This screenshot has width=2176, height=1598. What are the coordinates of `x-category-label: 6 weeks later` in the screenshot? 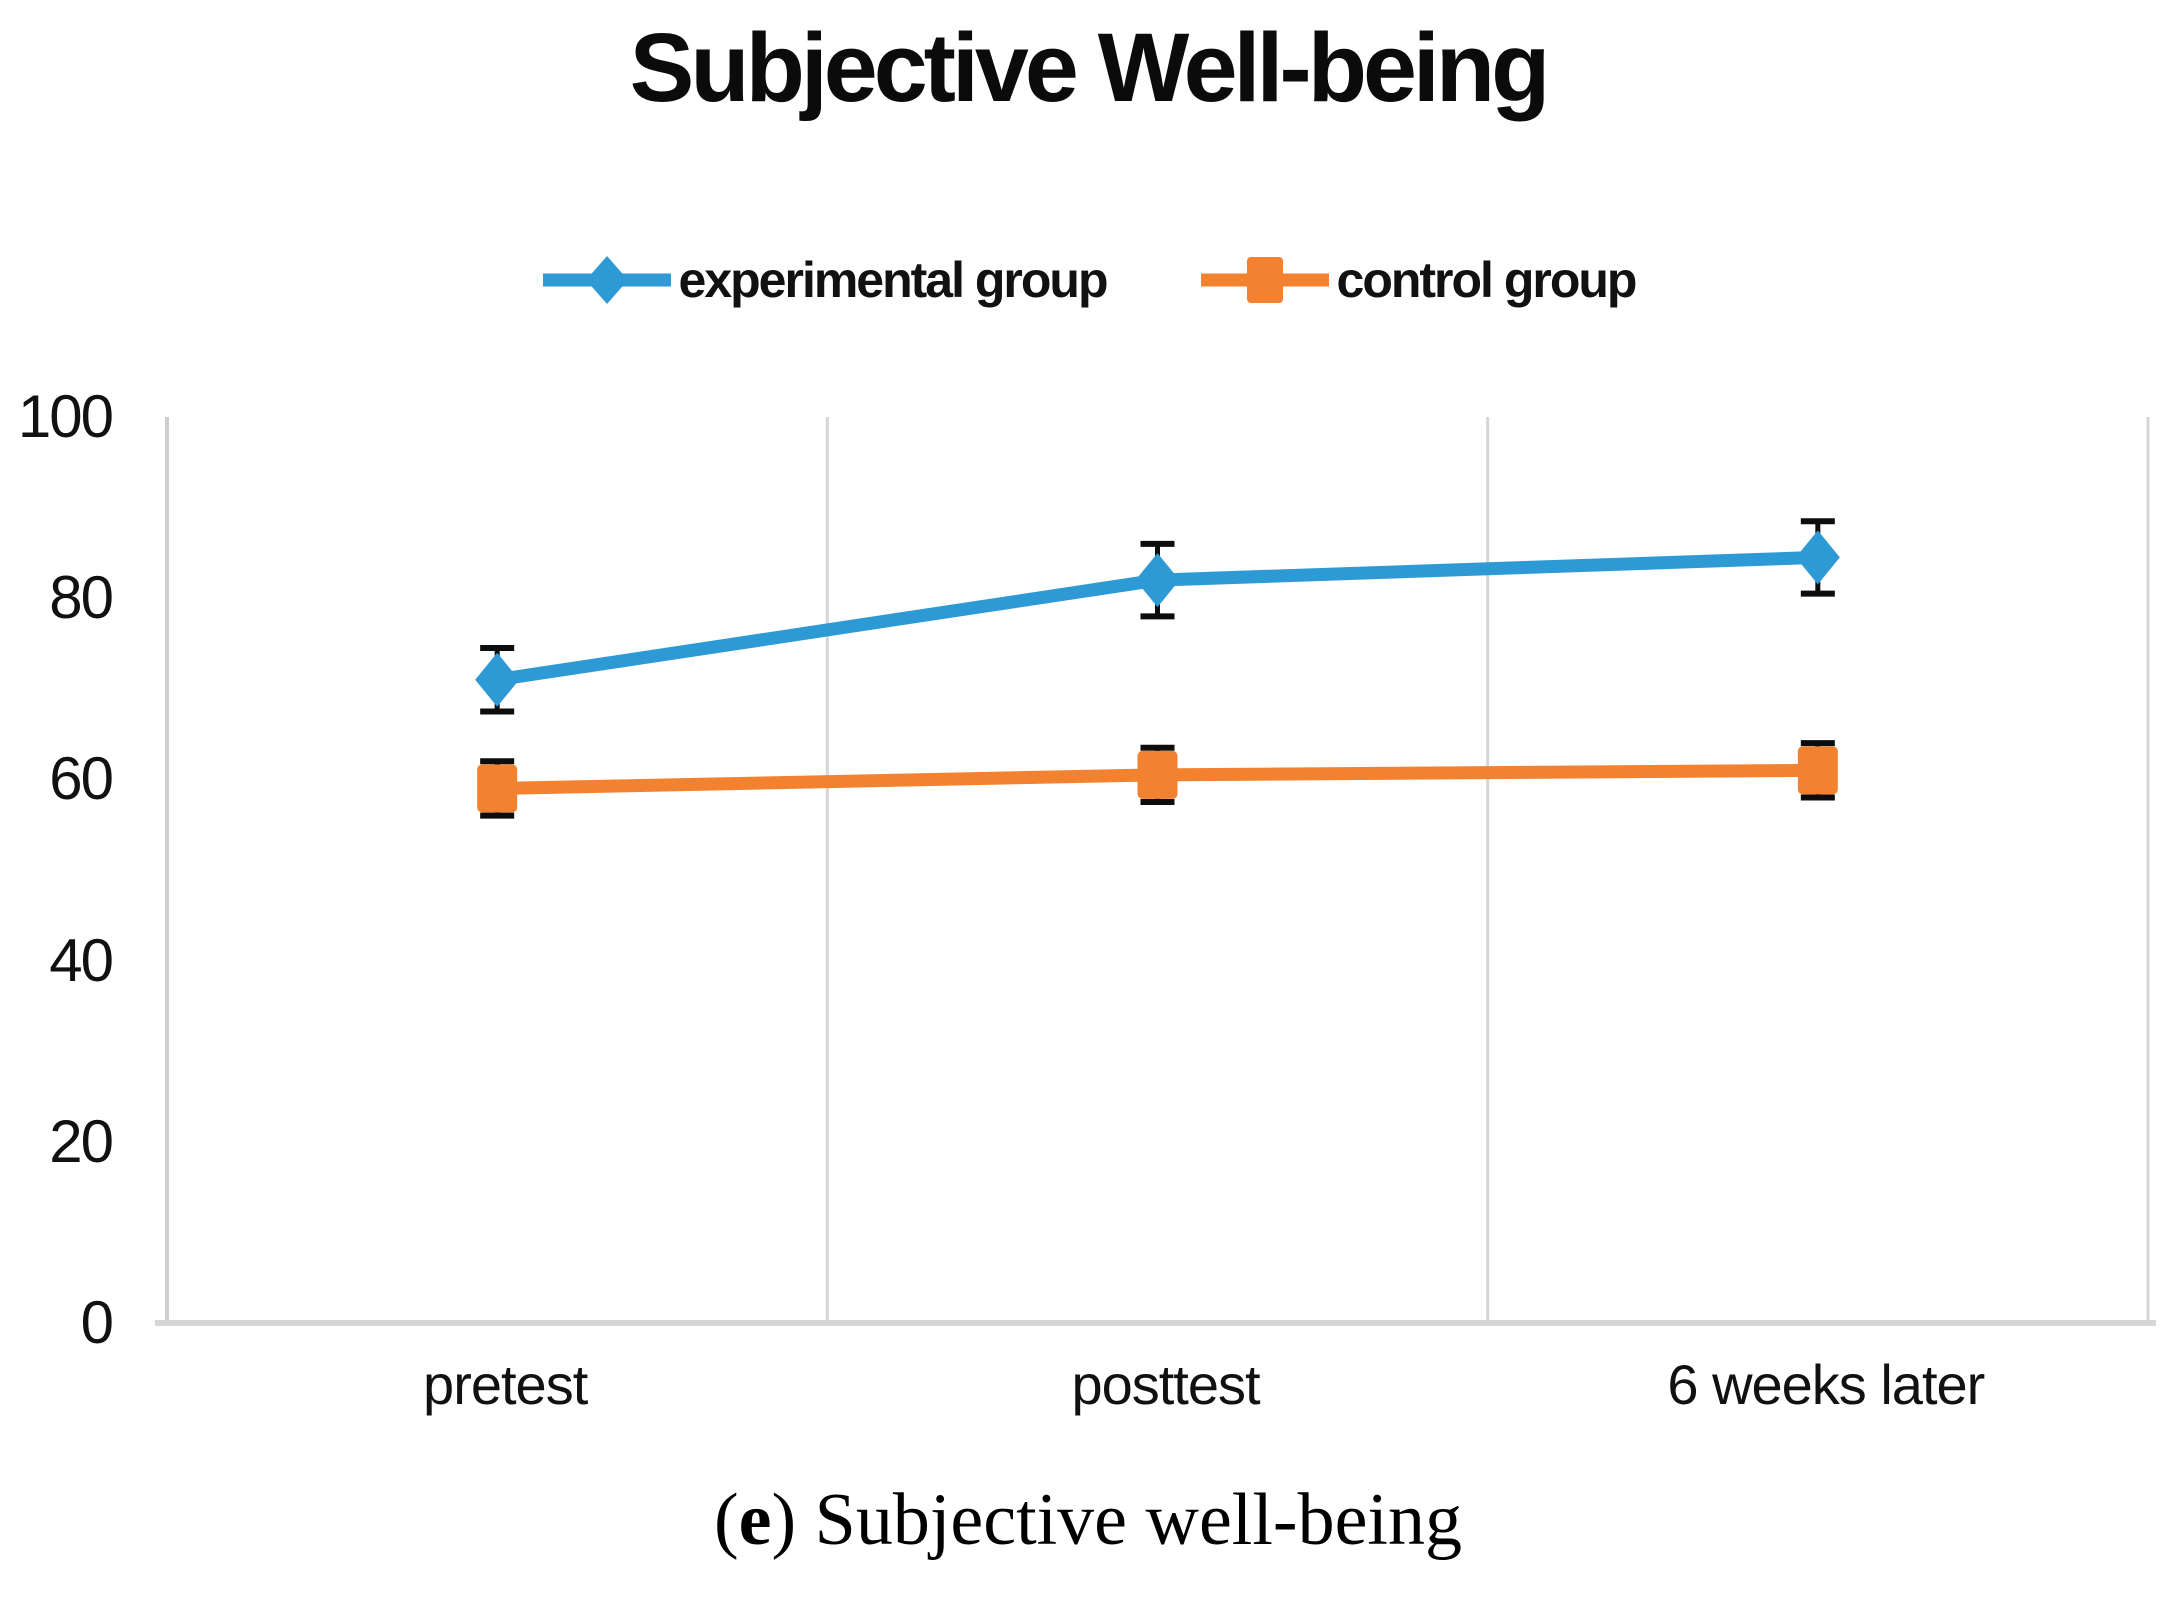 It's located at (1826, 1384).